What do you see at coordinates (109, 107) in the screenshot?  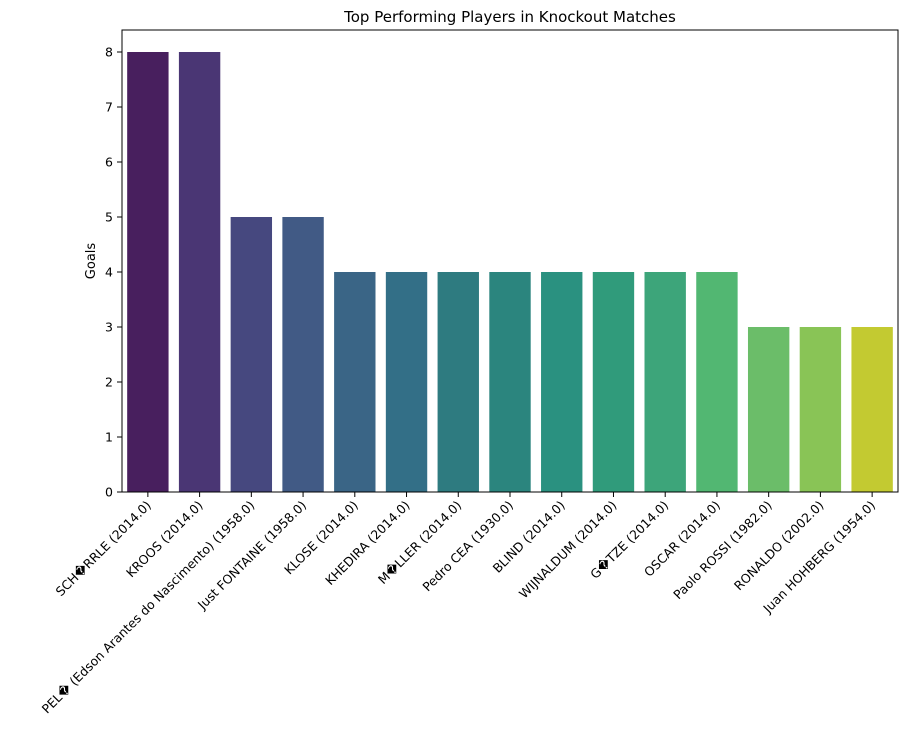 I see `y-tick-label: 7` at bounding box center [109, 107].